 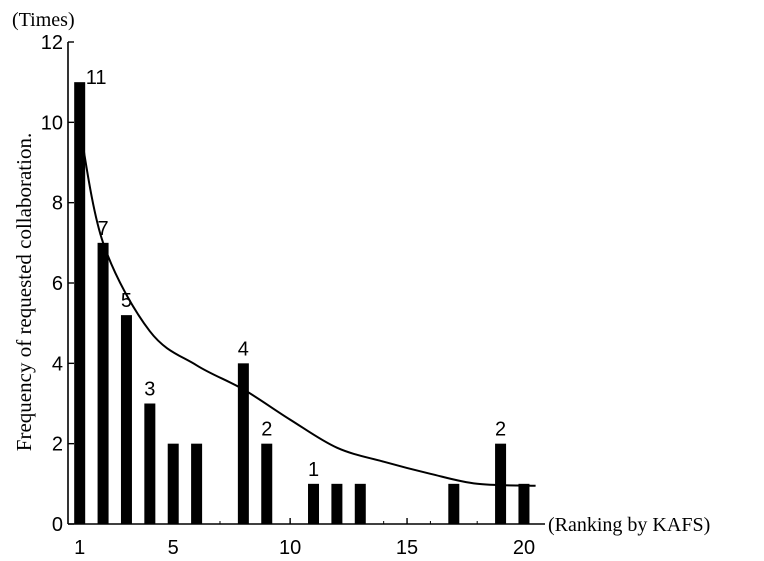 What do you see at coordinates (24, 292) in the screenshot?
I see `y-axis-label: Frequency of requested collaboration.` at bounding box center [24, 292].